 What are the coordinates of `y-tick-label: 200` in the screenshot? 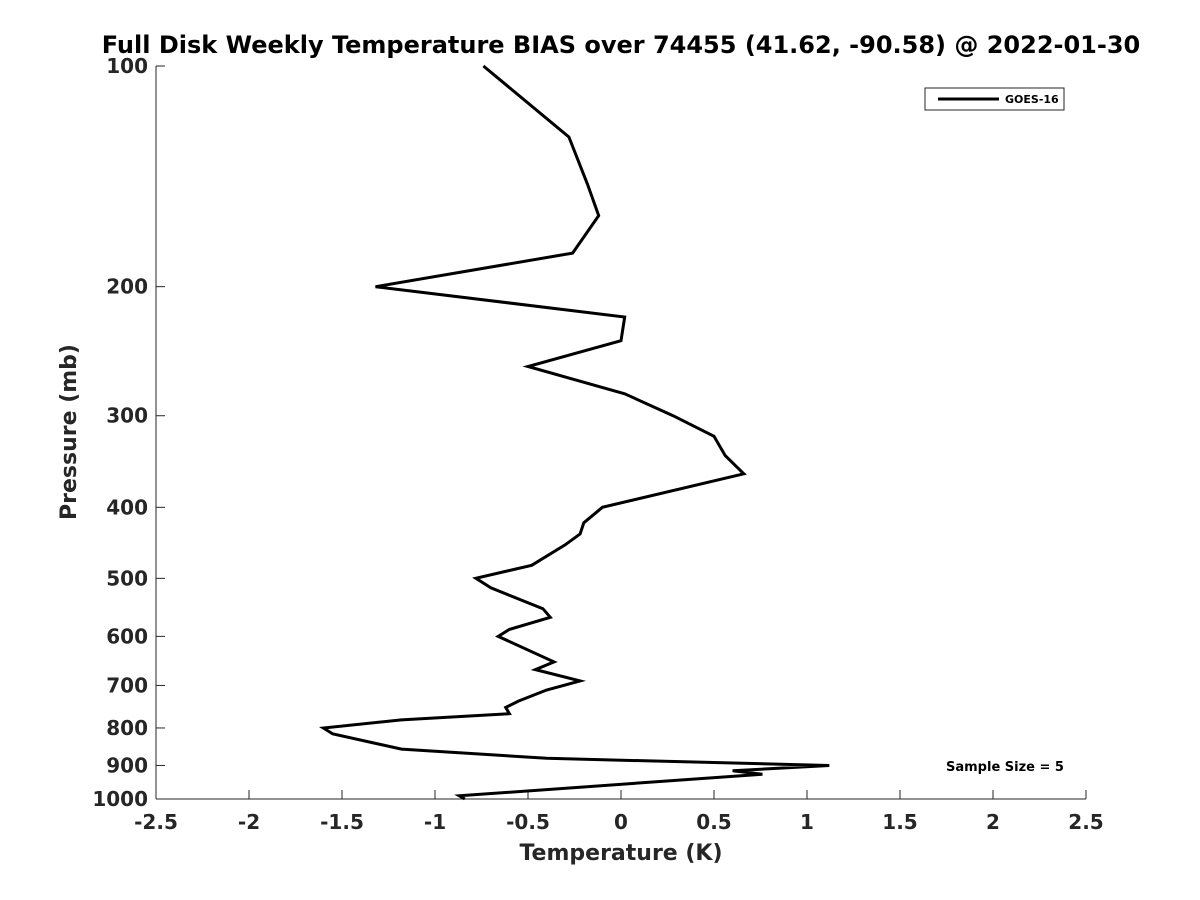 It's located at (127, 287).